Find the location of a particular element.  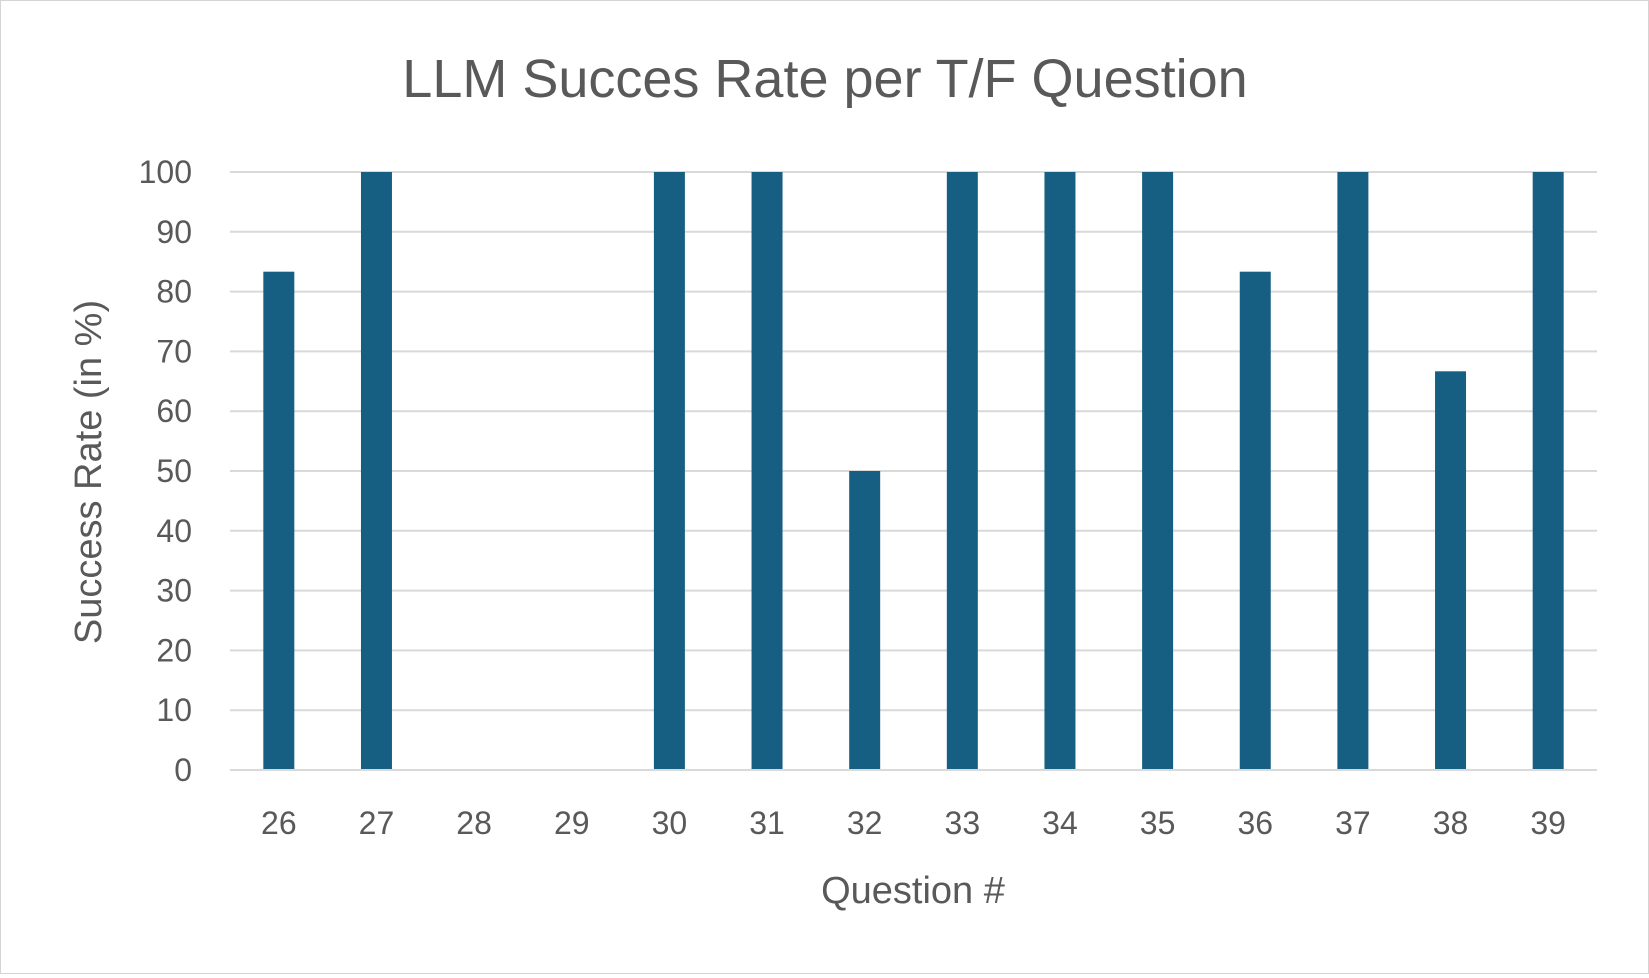

x-tick-label: 37 is located at coordinates (1353, 823).